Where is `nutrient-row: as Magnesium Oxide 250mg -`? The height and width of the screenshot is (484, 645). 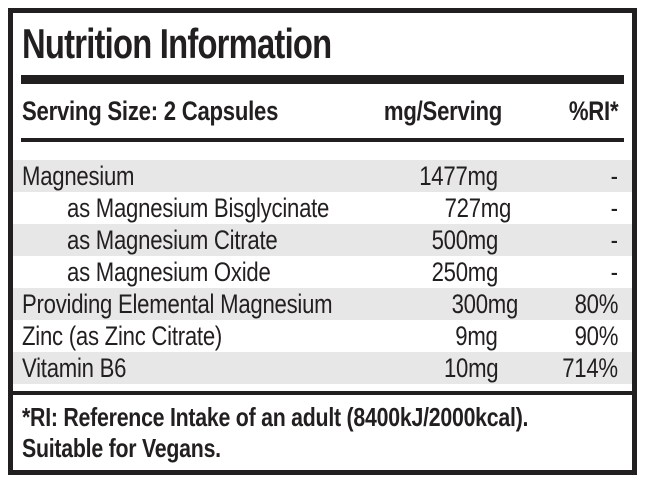 nutrient-row: as Magnesium Oxide 250mg - is located at coordinates (322, 272).